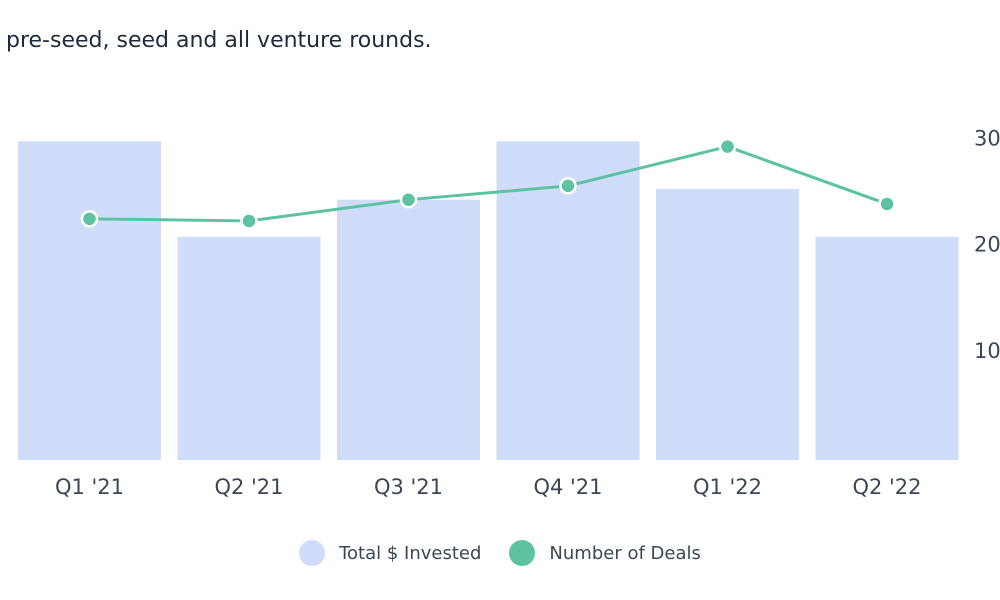 This screenshot has width=1000, height=600. Describe the element at coordinates (312, 553) in the screenshot. I see `legend-swatch-total-invested` at that location.